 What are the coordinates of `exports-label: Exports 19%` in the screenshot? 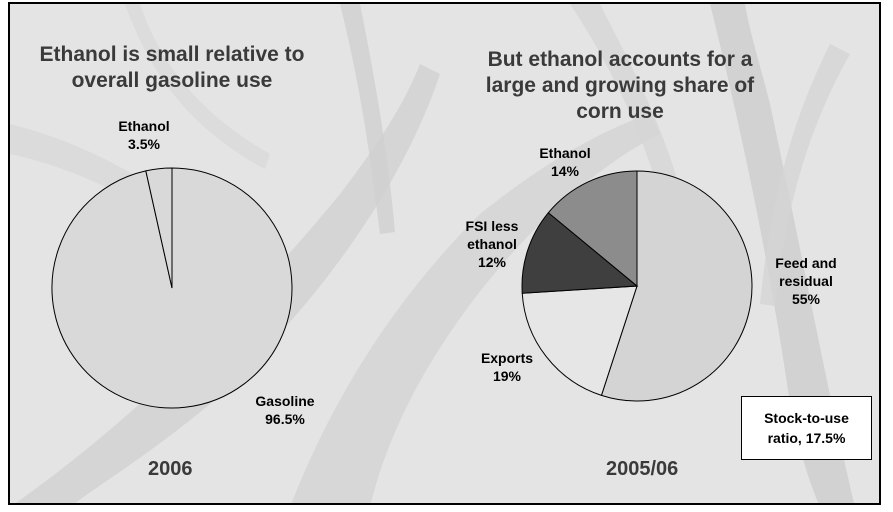 It's located at (507, 367).